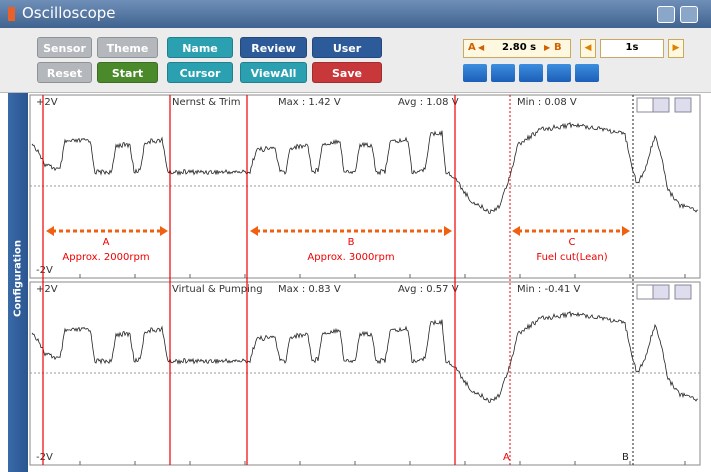  What do you see at coordinates (127, 47) in the screenshot?
I see `toolbar-button: Theme` at bounding box center [127, 47].